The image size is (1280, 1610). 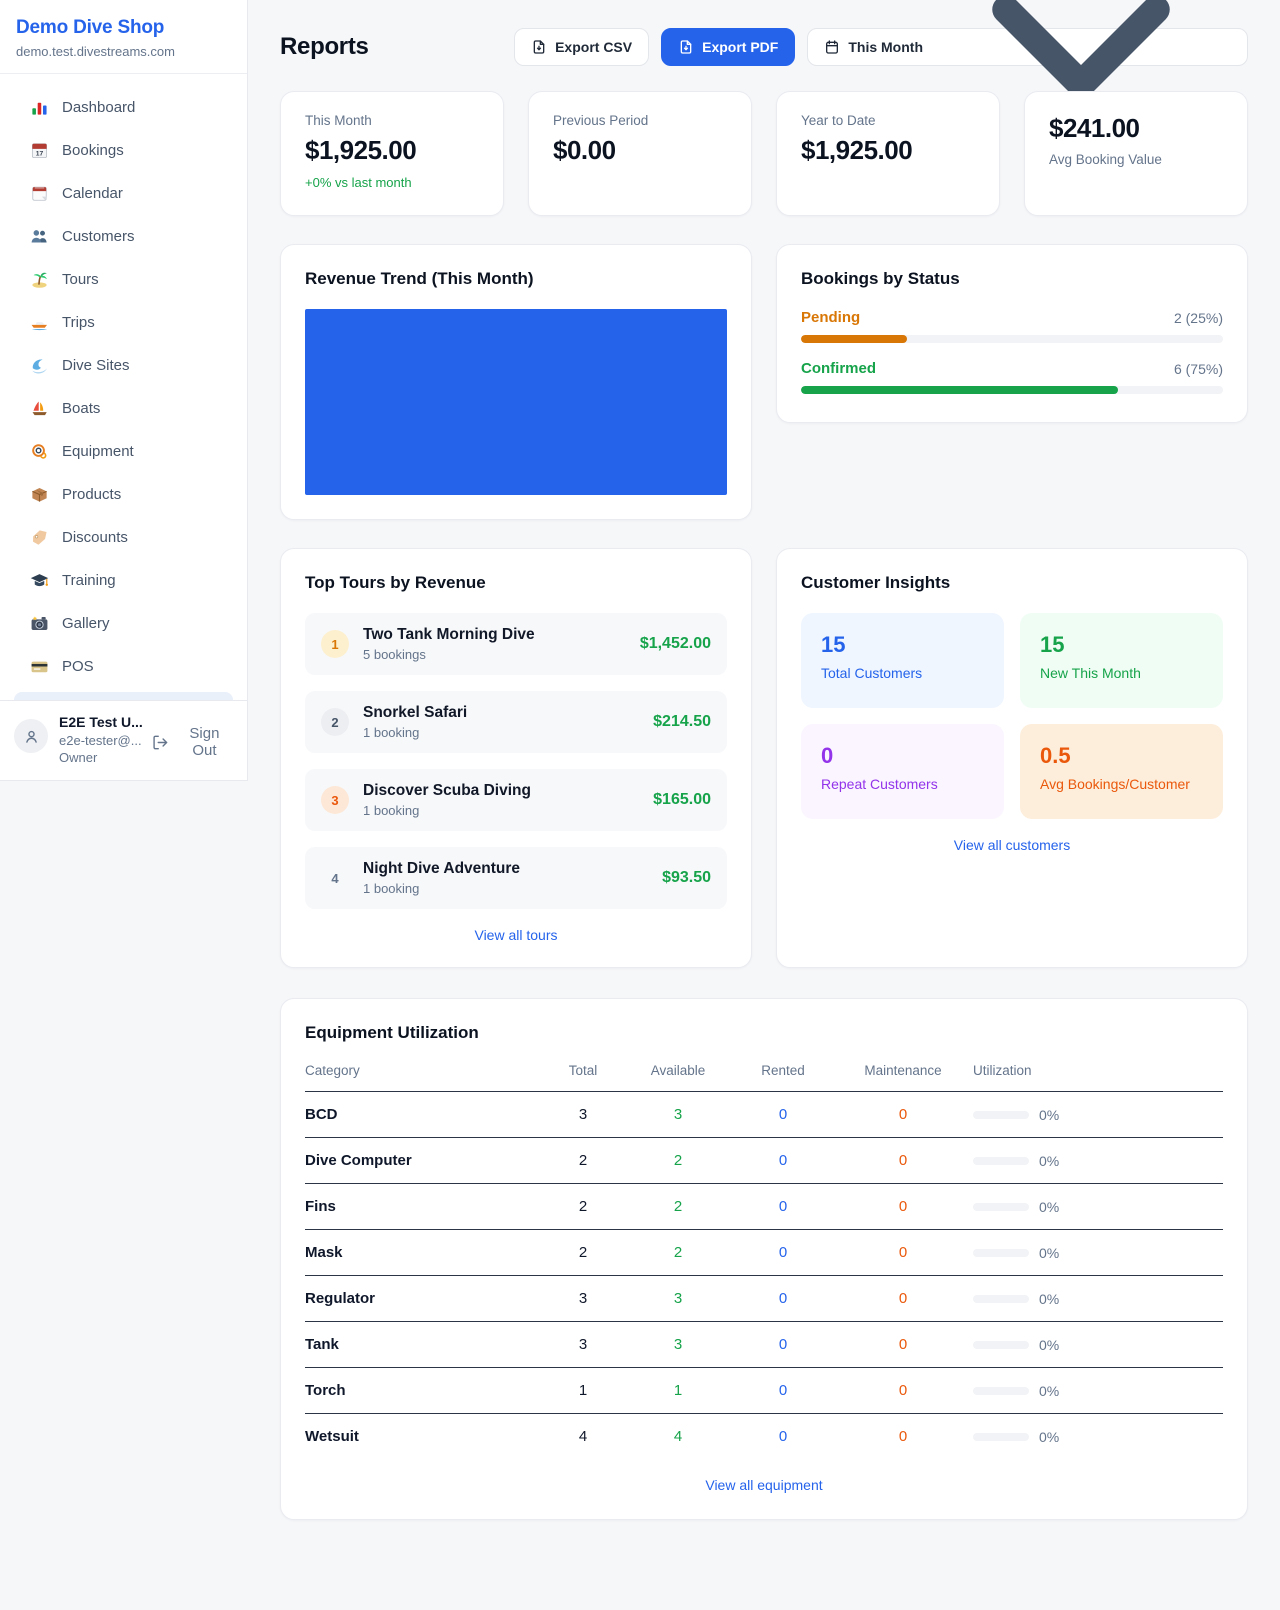 I want to click on equipment-available: 1, so click(x=678, y=1390).